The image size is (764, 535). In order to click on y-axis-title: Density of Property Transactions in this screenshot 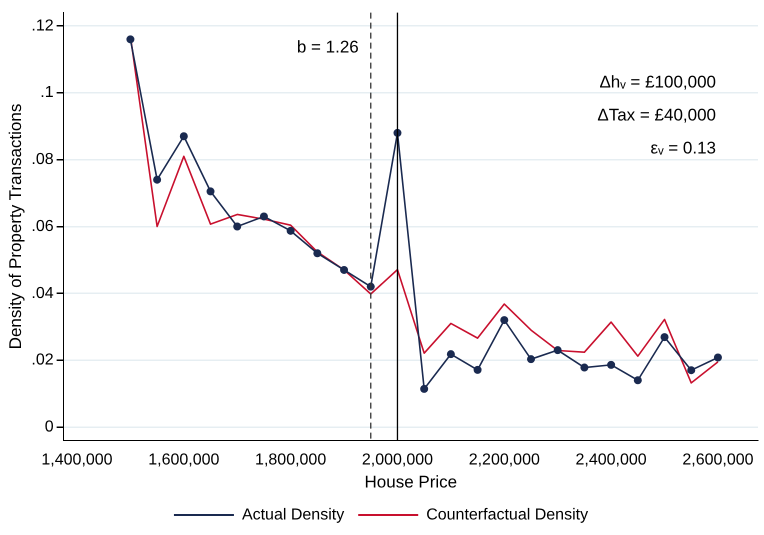, I will do `click(15, 227)`.